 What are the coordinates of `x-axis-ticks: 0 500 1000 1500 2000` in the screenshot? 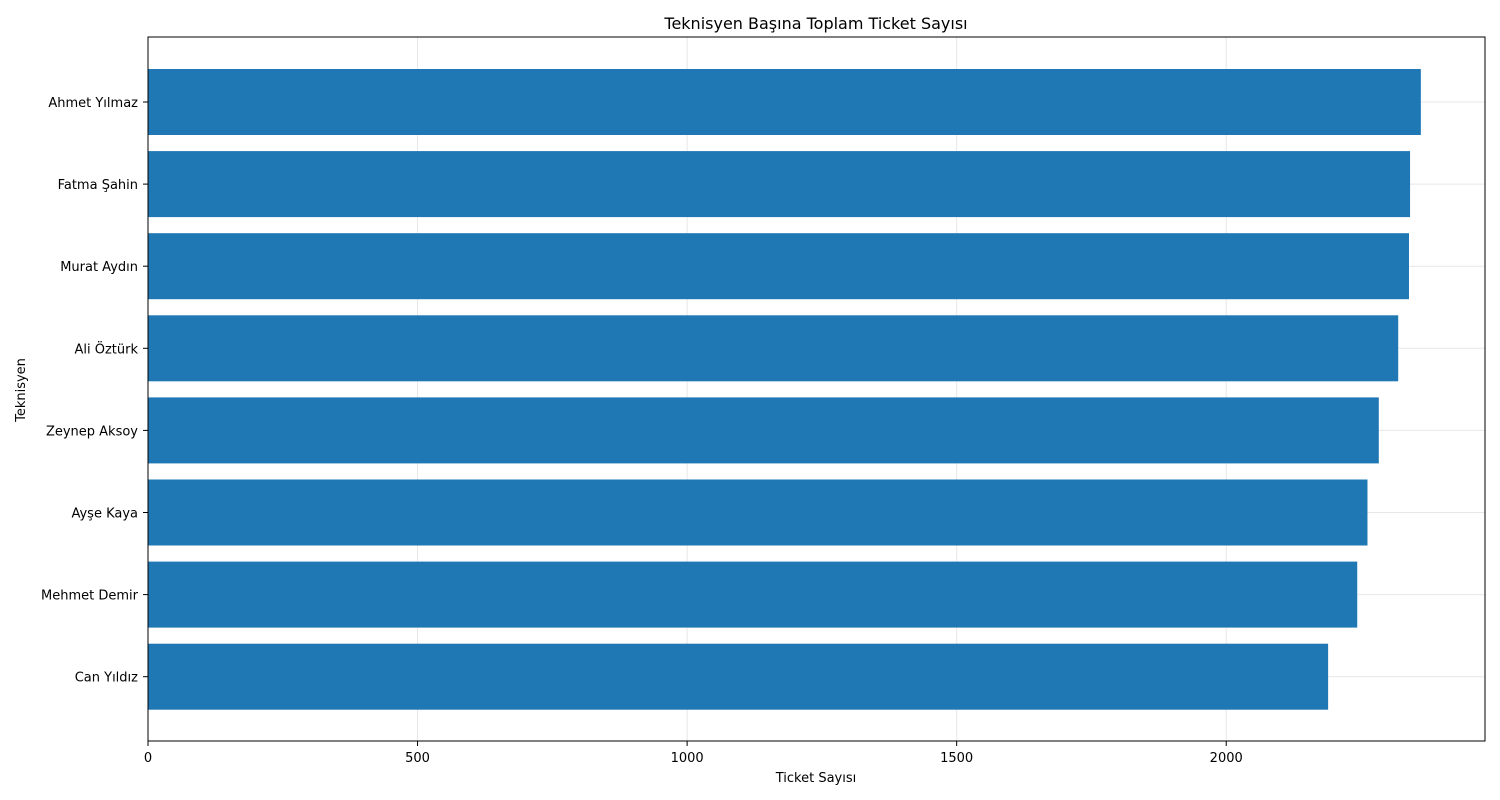 It's located at (693, 753).